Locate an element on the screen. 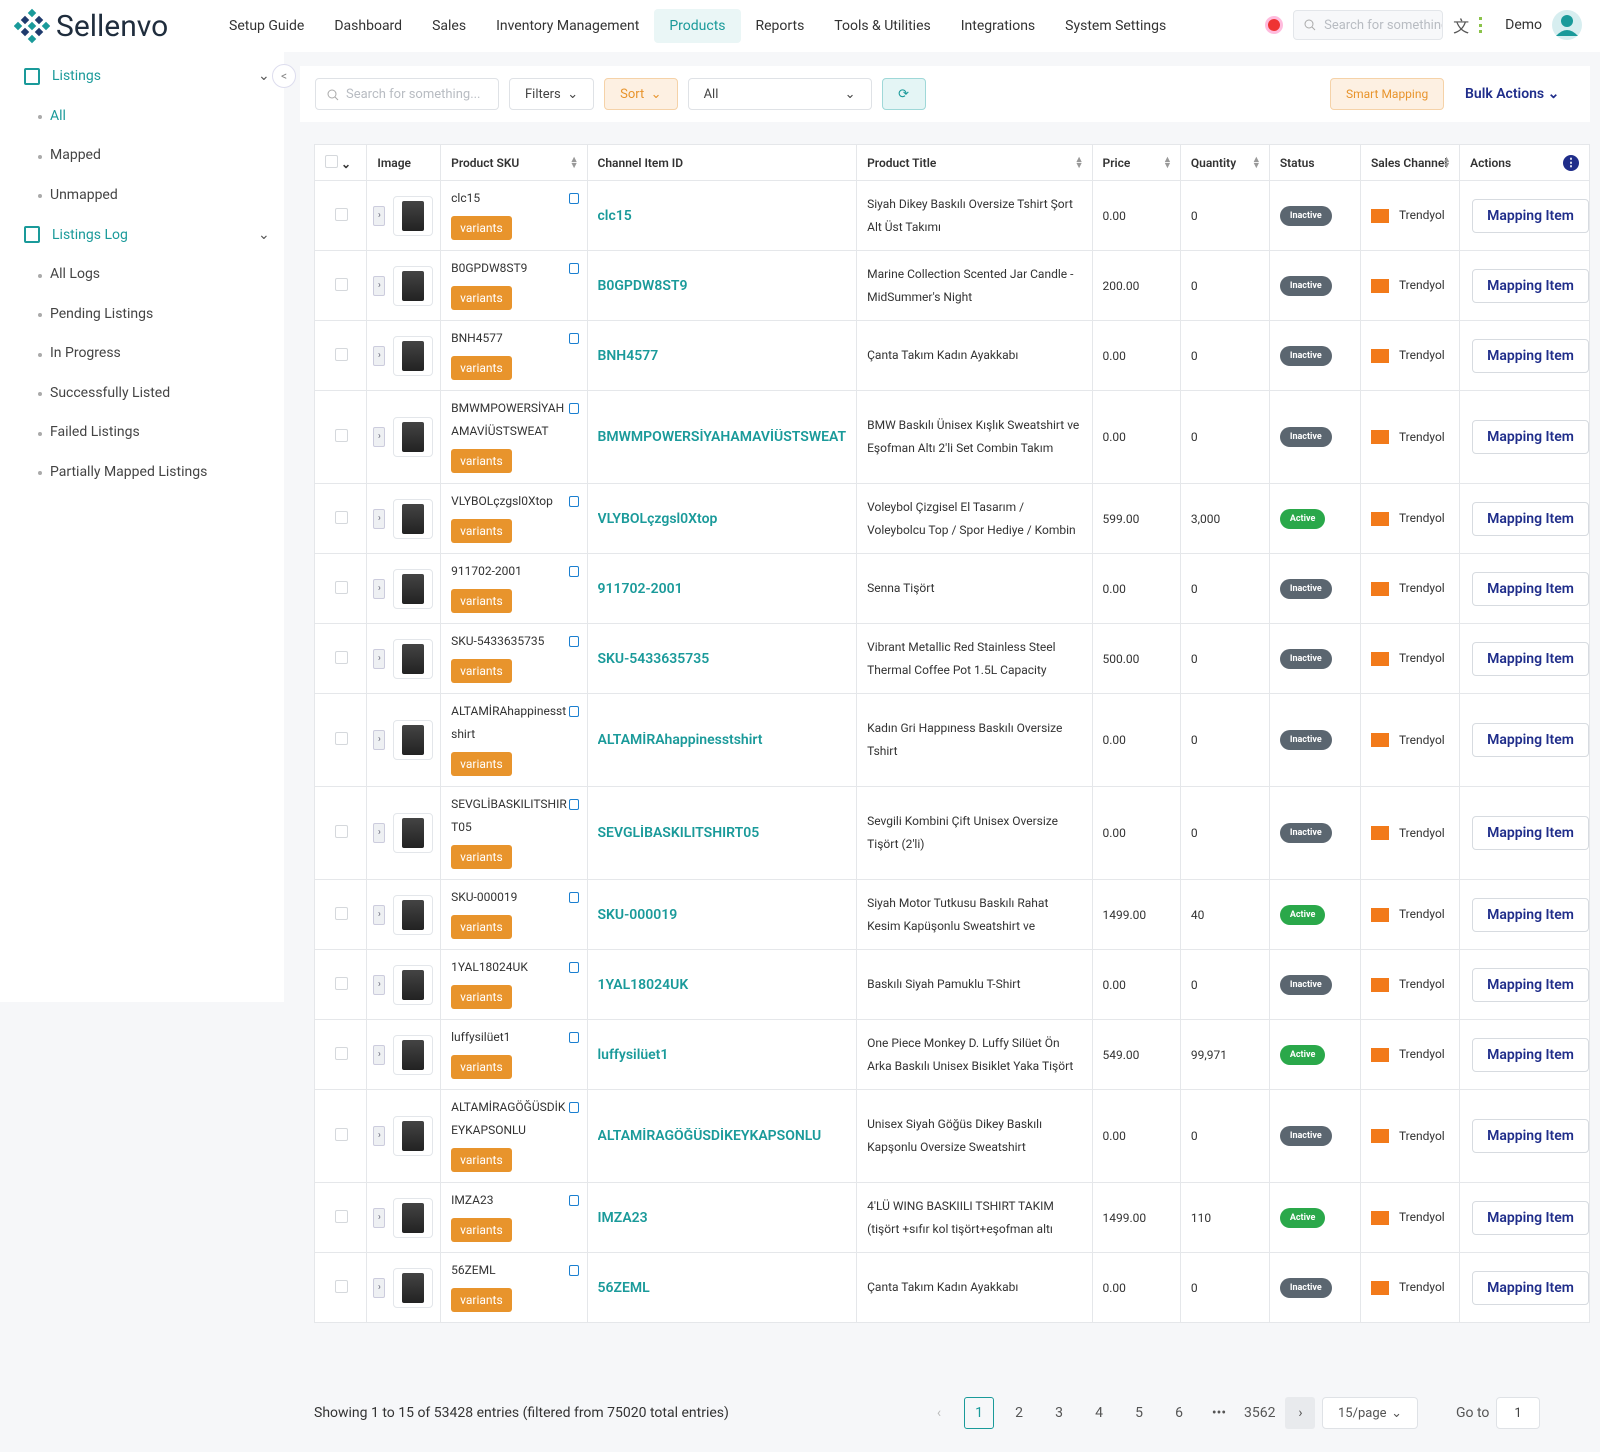 This screenshot has width=1600, height=1452. nav-item: Inventory Management is located at coordinates (568, 26).